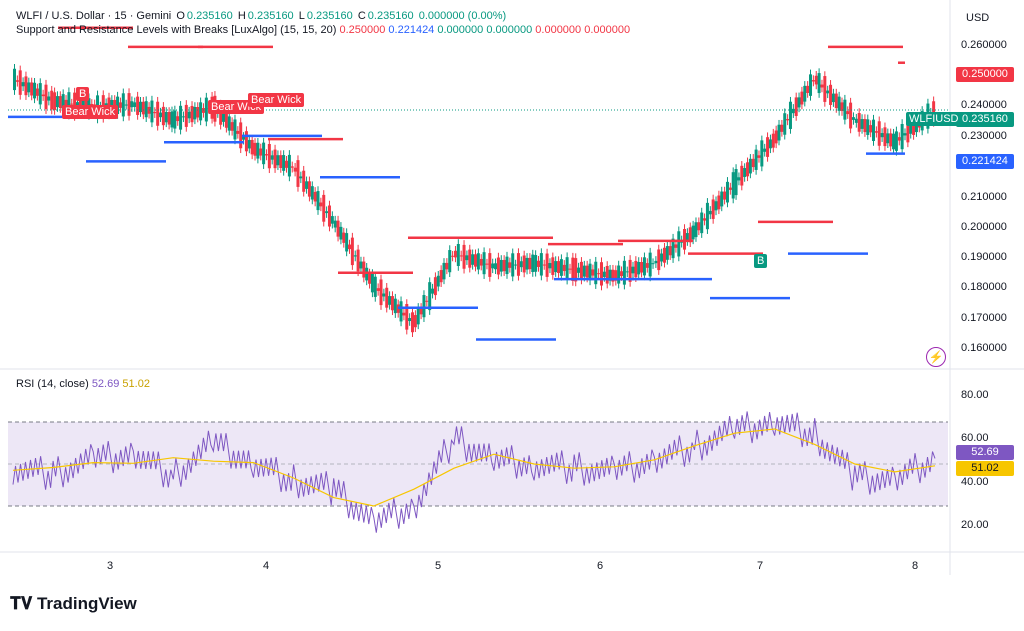 The height and width of the screenshot is (631, 1024). What do you see at coordinates (600, 566) in the screenshot?
I see `time-axis-label: 6` at bounding box center [600, 566].